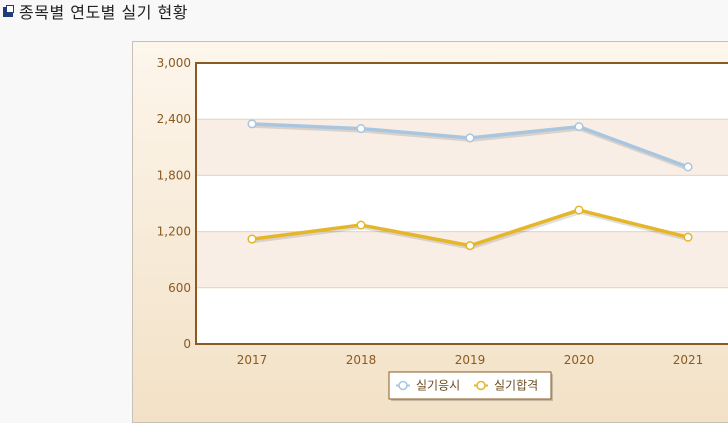  I want to click on legend-label: 실기합격, so click(516, 386).